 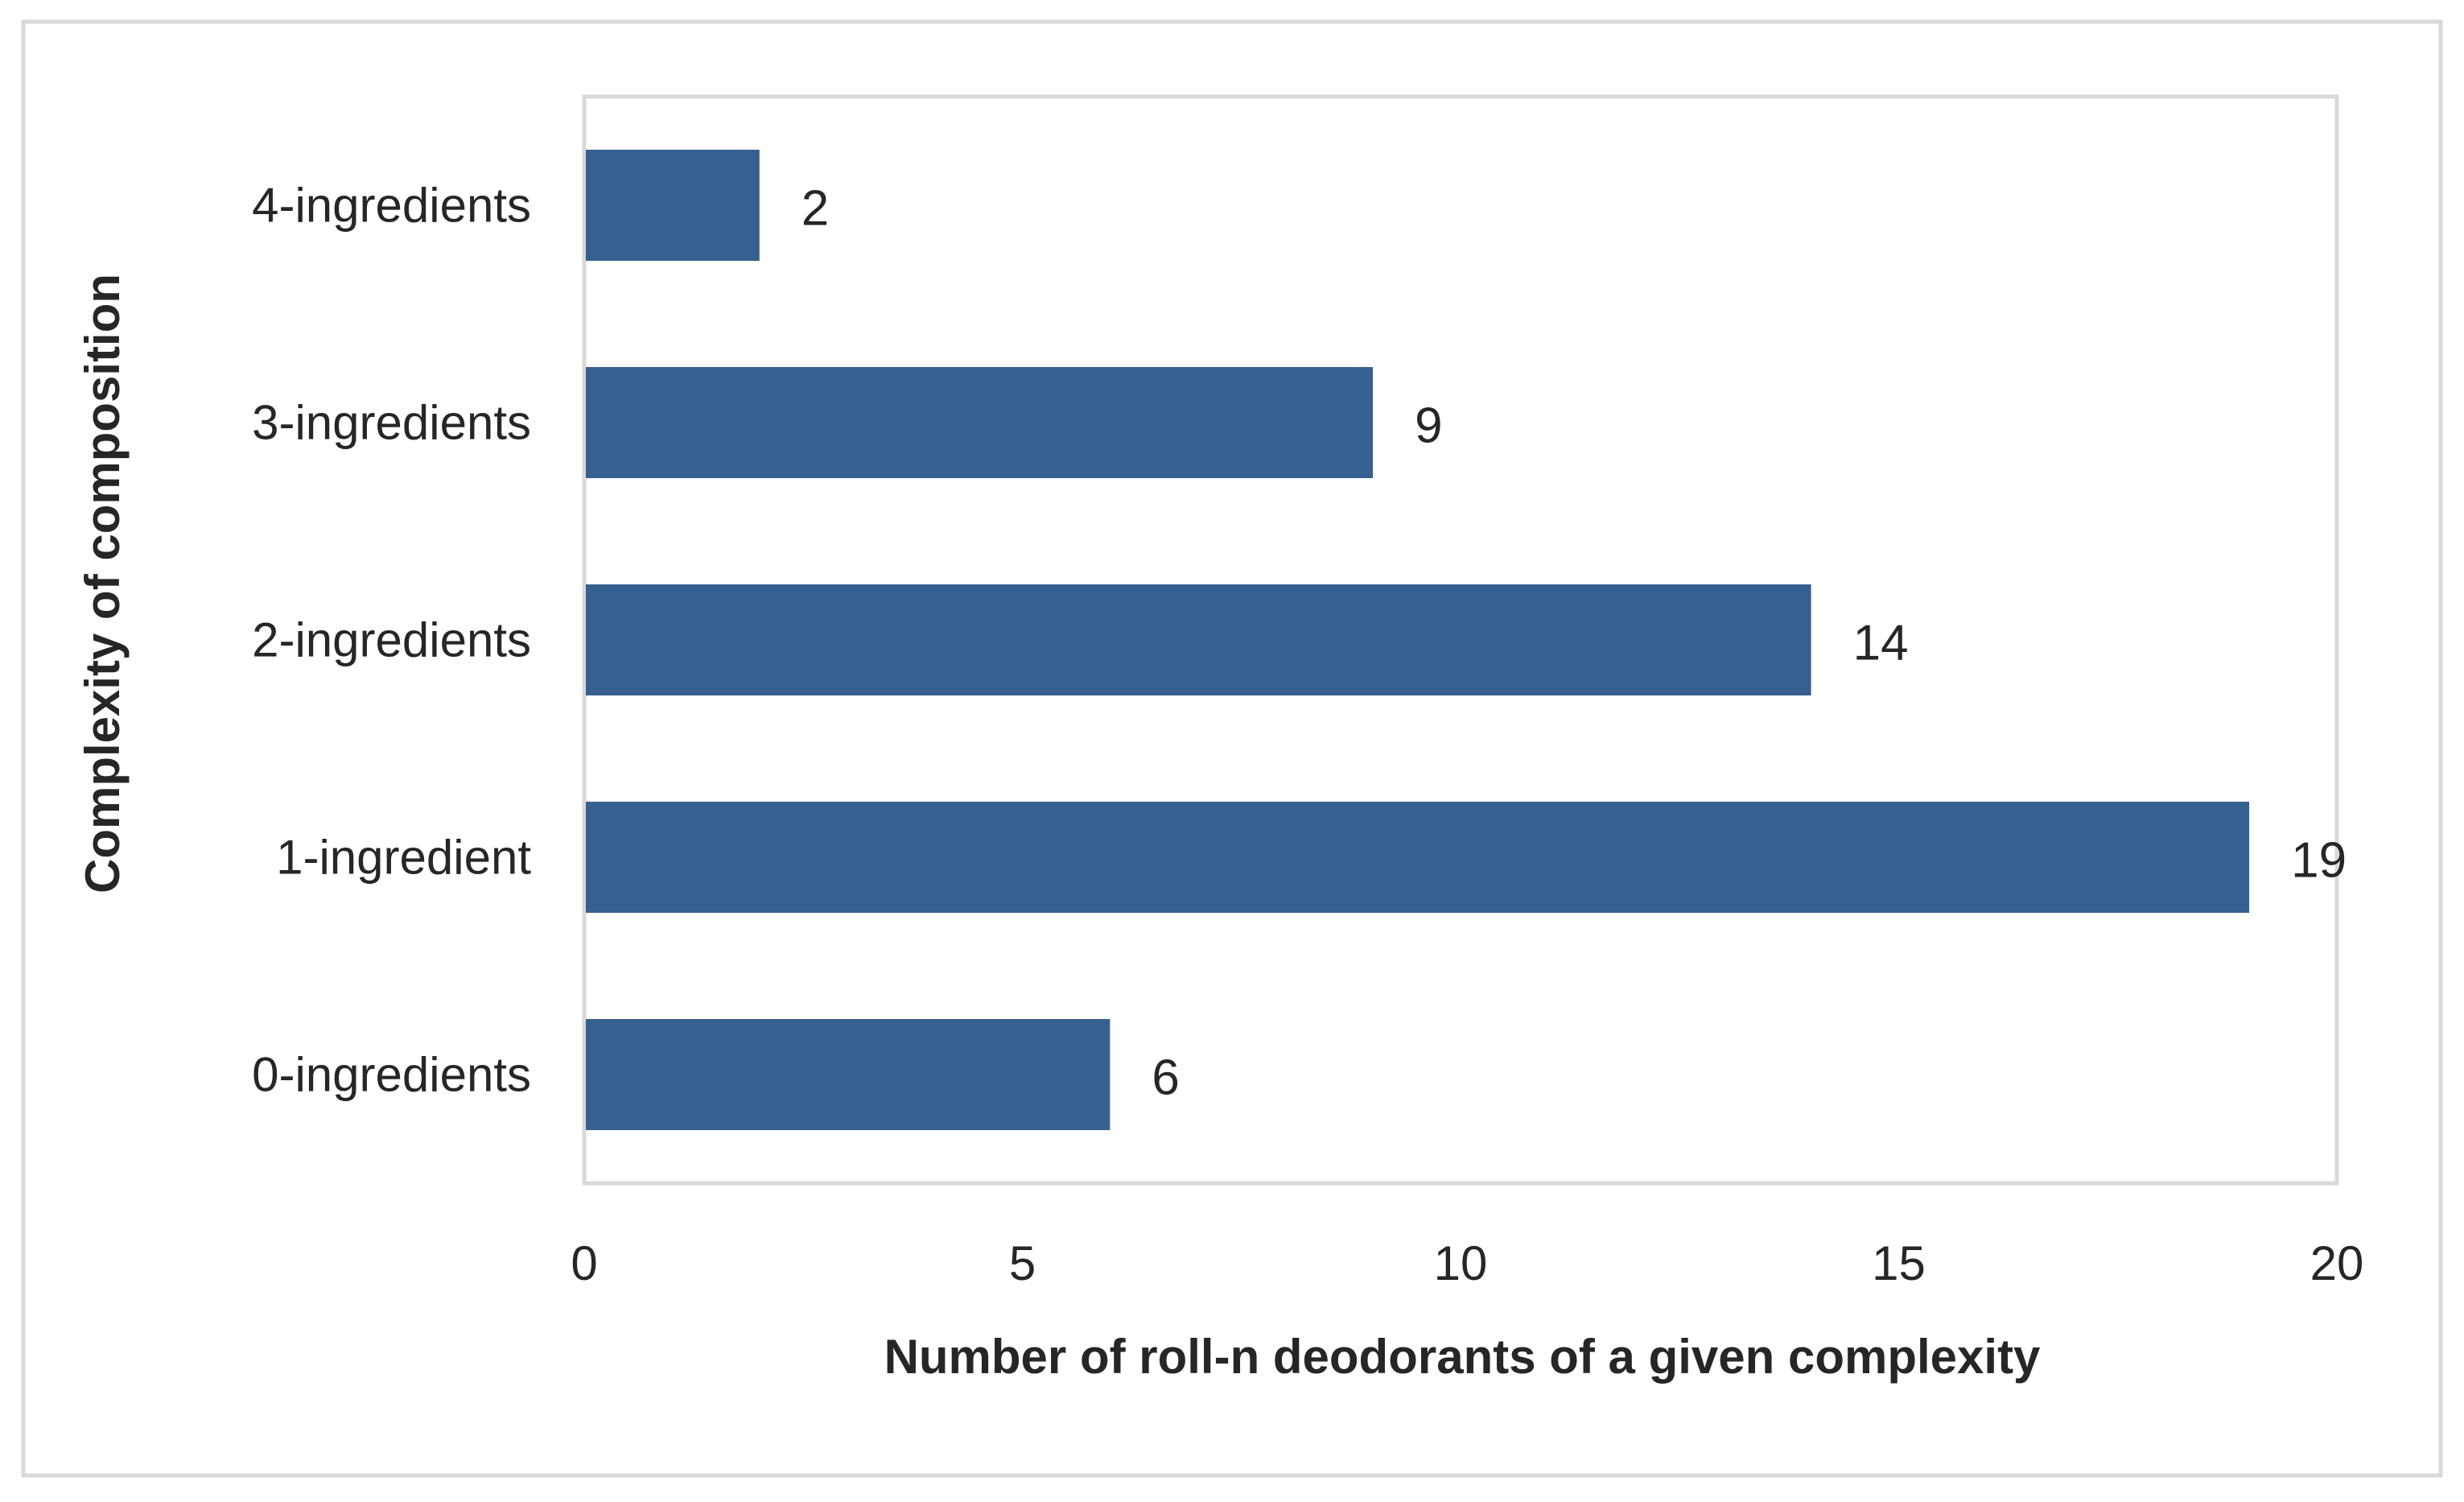 What do you see at coordinates (980, 422) in the screenshot?
I see `bar-3-ingredients` at bounding box center [980, 422].